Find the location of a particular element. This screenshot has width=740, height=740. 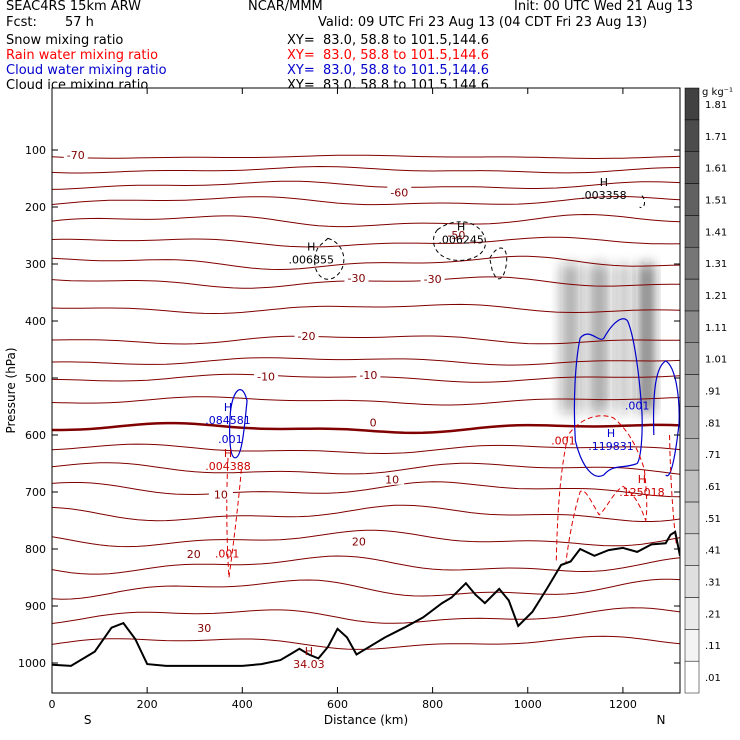

extremum-h-1: H is located at coordinates (311, 246).